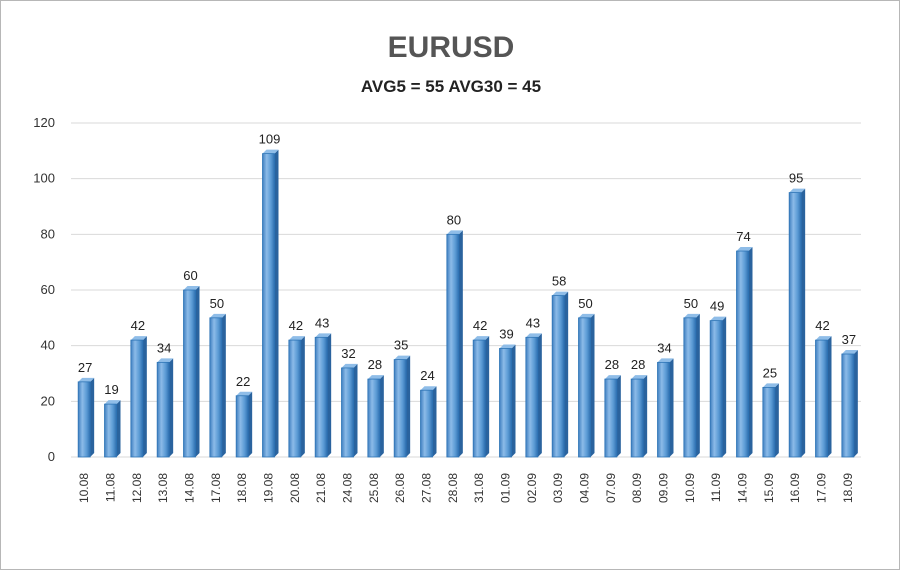 This screenshot has height=570, width=900. What do you see at coordinates (451, 86) in the screenshot?
I see `chart-subtitle: AVG5 = 55 AVG30 = 45` at bounding box center [451, 86].